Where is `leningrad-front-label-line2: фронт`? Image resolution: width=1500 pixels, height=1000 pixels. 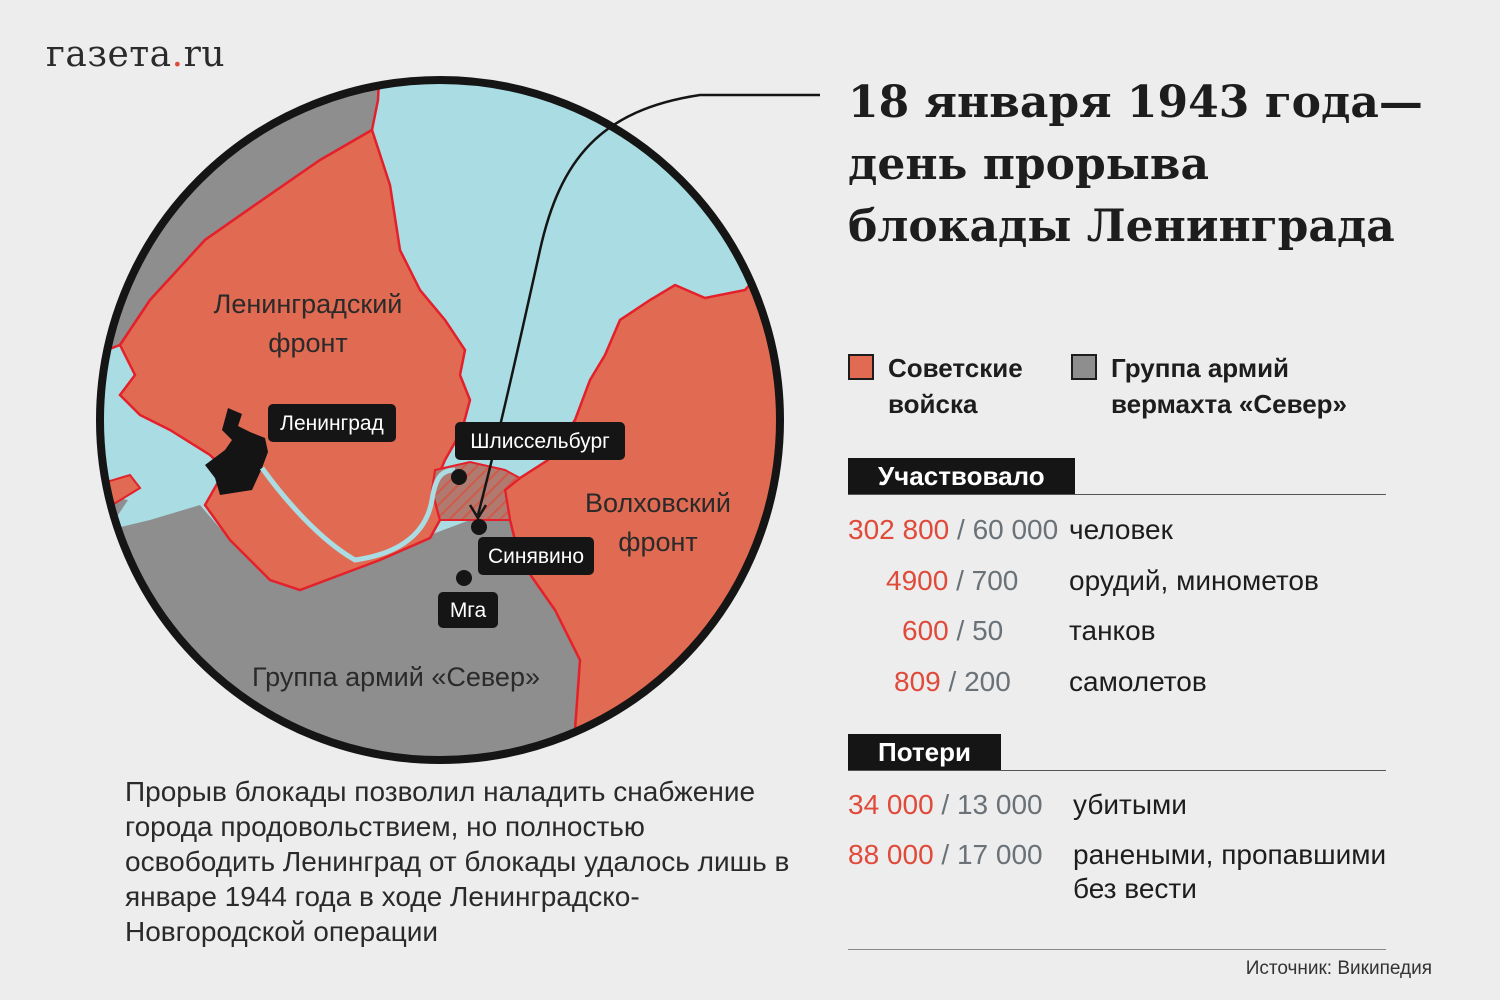
leningrad-front-label-line2: фронт is located at coordinates (308, 343).